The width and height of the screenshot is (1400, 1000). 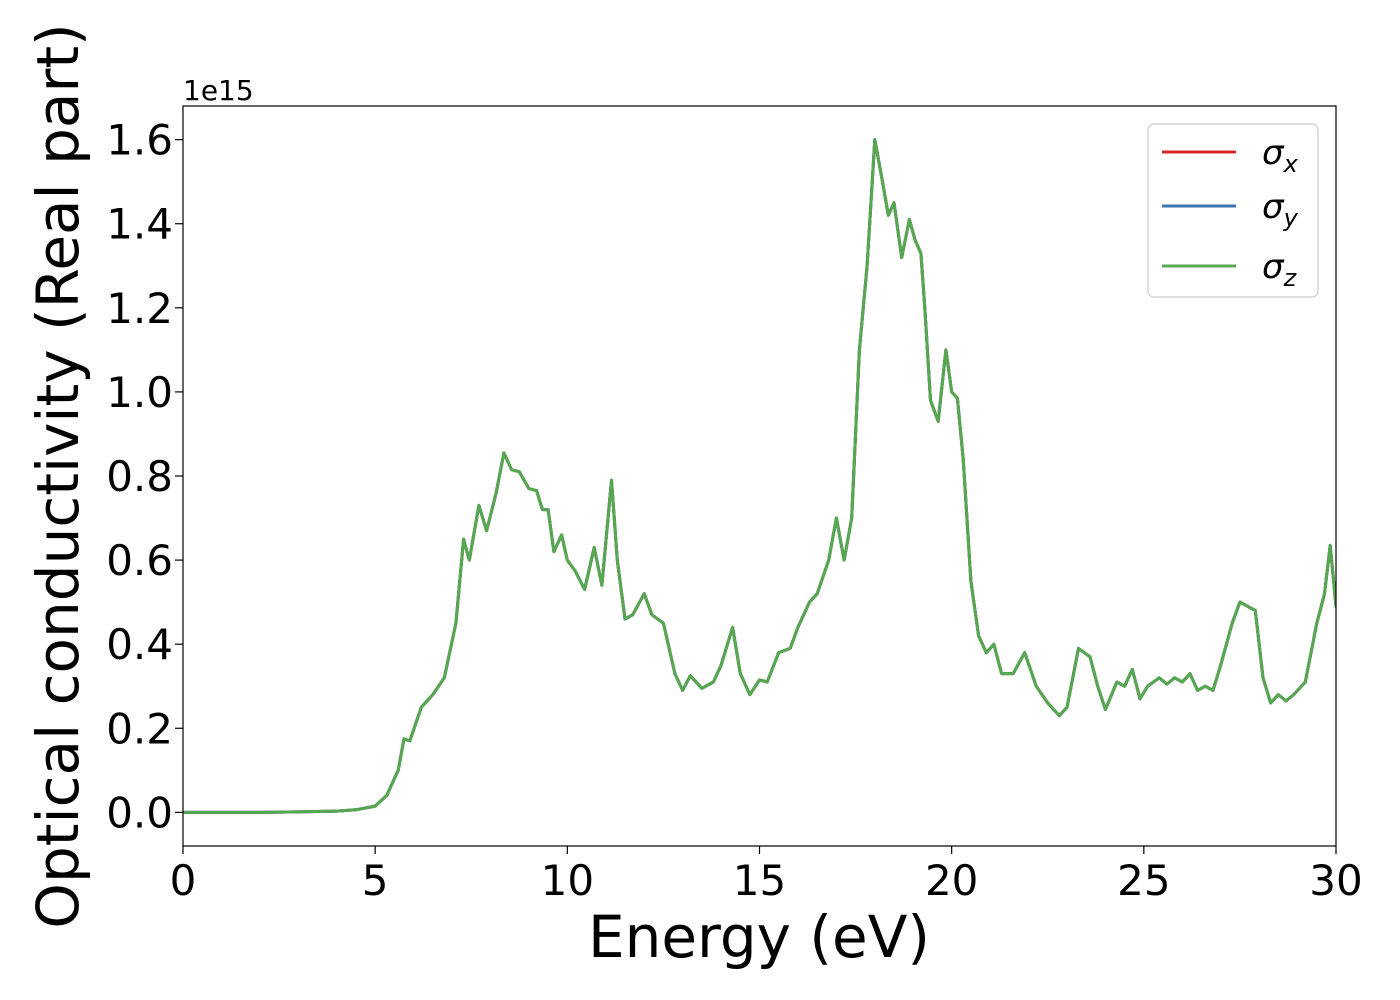 I want to click on legend-label-x: σx, so click(x=1280, y=155).